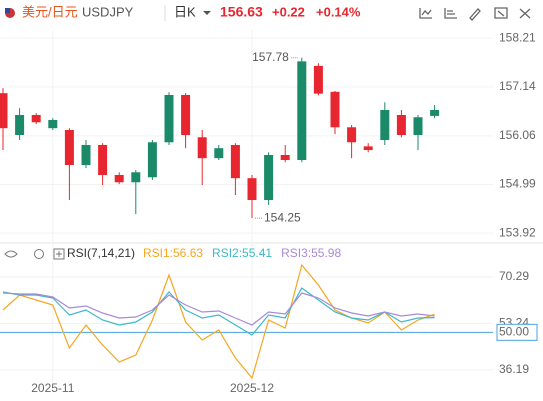  I want to click on x-tick-label: 2025-11, so click(52, 388).